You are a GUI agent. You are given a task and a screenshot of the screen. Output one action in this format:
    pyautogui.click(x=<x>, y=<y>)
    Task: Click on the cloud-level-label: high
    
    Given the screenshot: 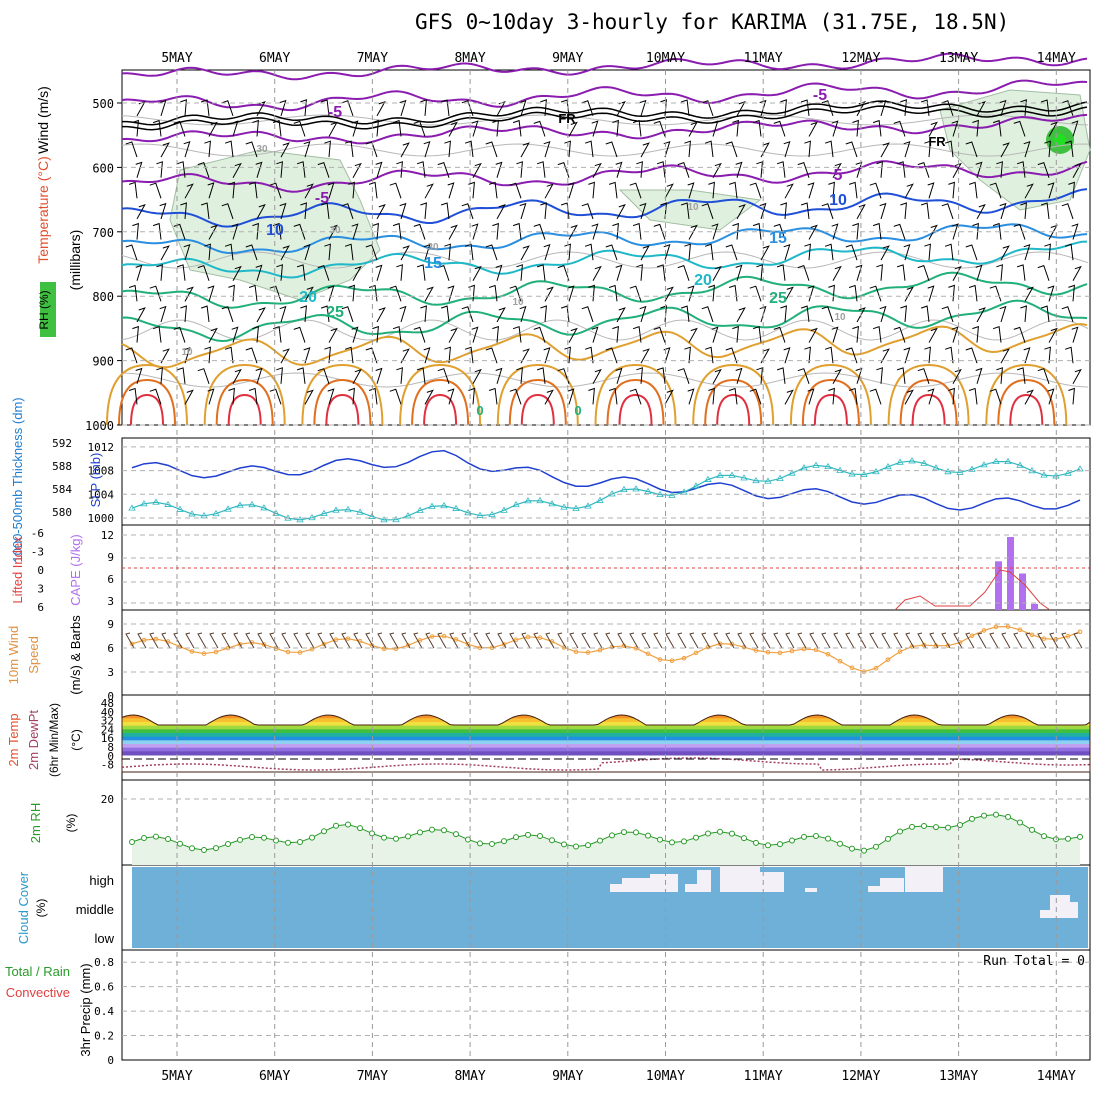 What is the action you would take?
    pyautogui.click(x=101, y=880)
    